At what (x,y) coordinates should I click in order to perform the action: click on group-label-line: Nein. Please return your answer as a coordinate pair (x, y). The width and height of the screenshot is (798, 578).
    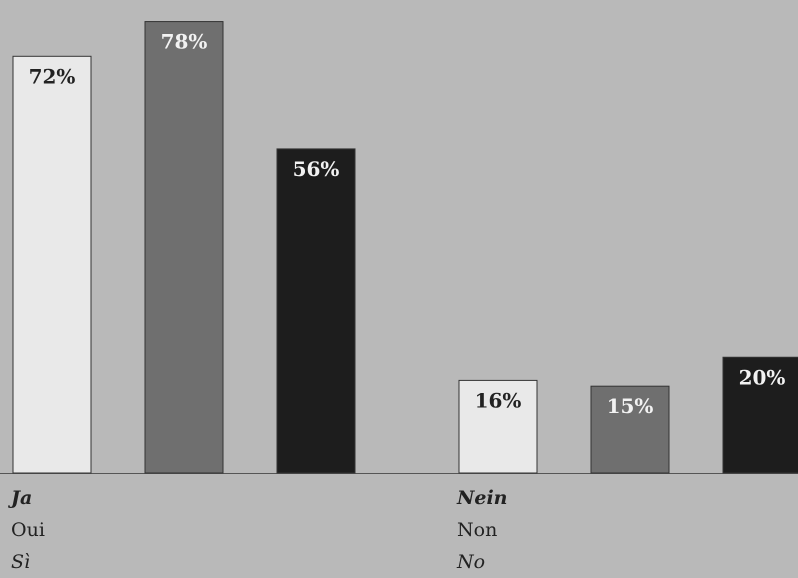
    Looking at the image, I should click on (482, 498).